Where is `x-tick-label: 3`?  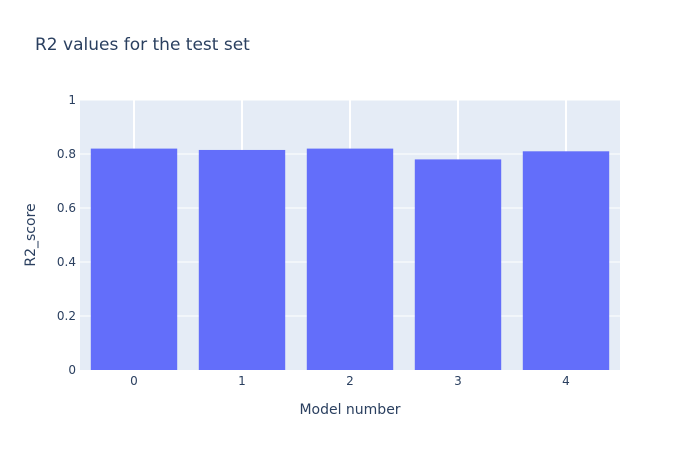 x-tick-label: 3 is located at coordinates (458, 381).